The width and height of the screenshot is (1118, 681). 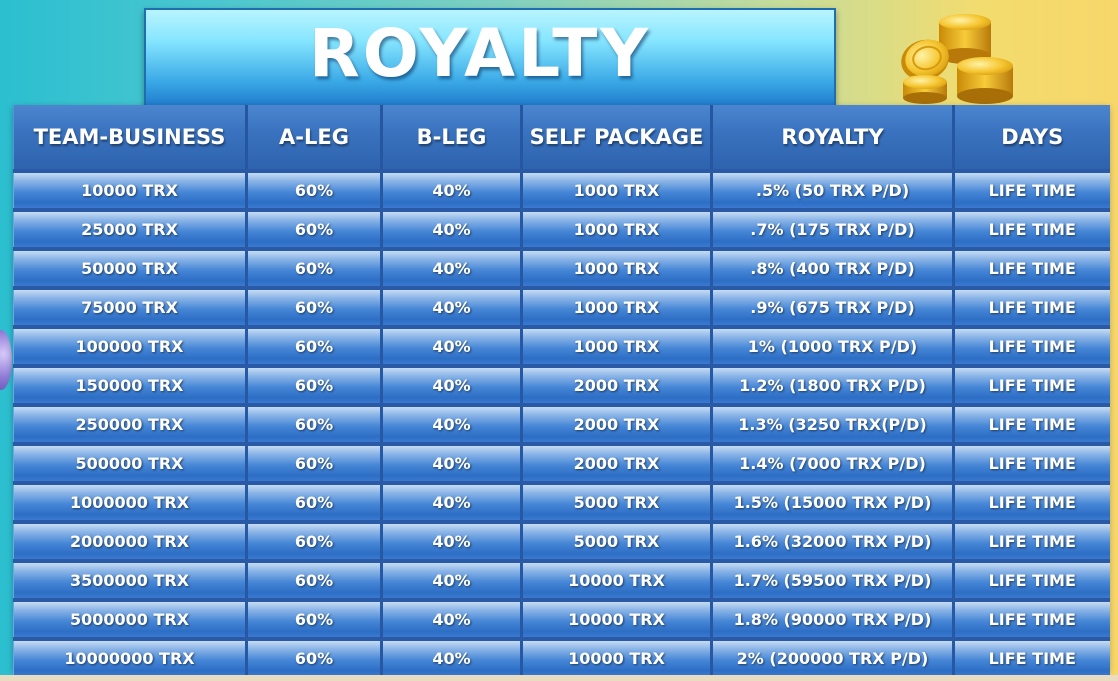 I want to click on header-self-package: SELF PACKAGE, so click(x=617, y=138).